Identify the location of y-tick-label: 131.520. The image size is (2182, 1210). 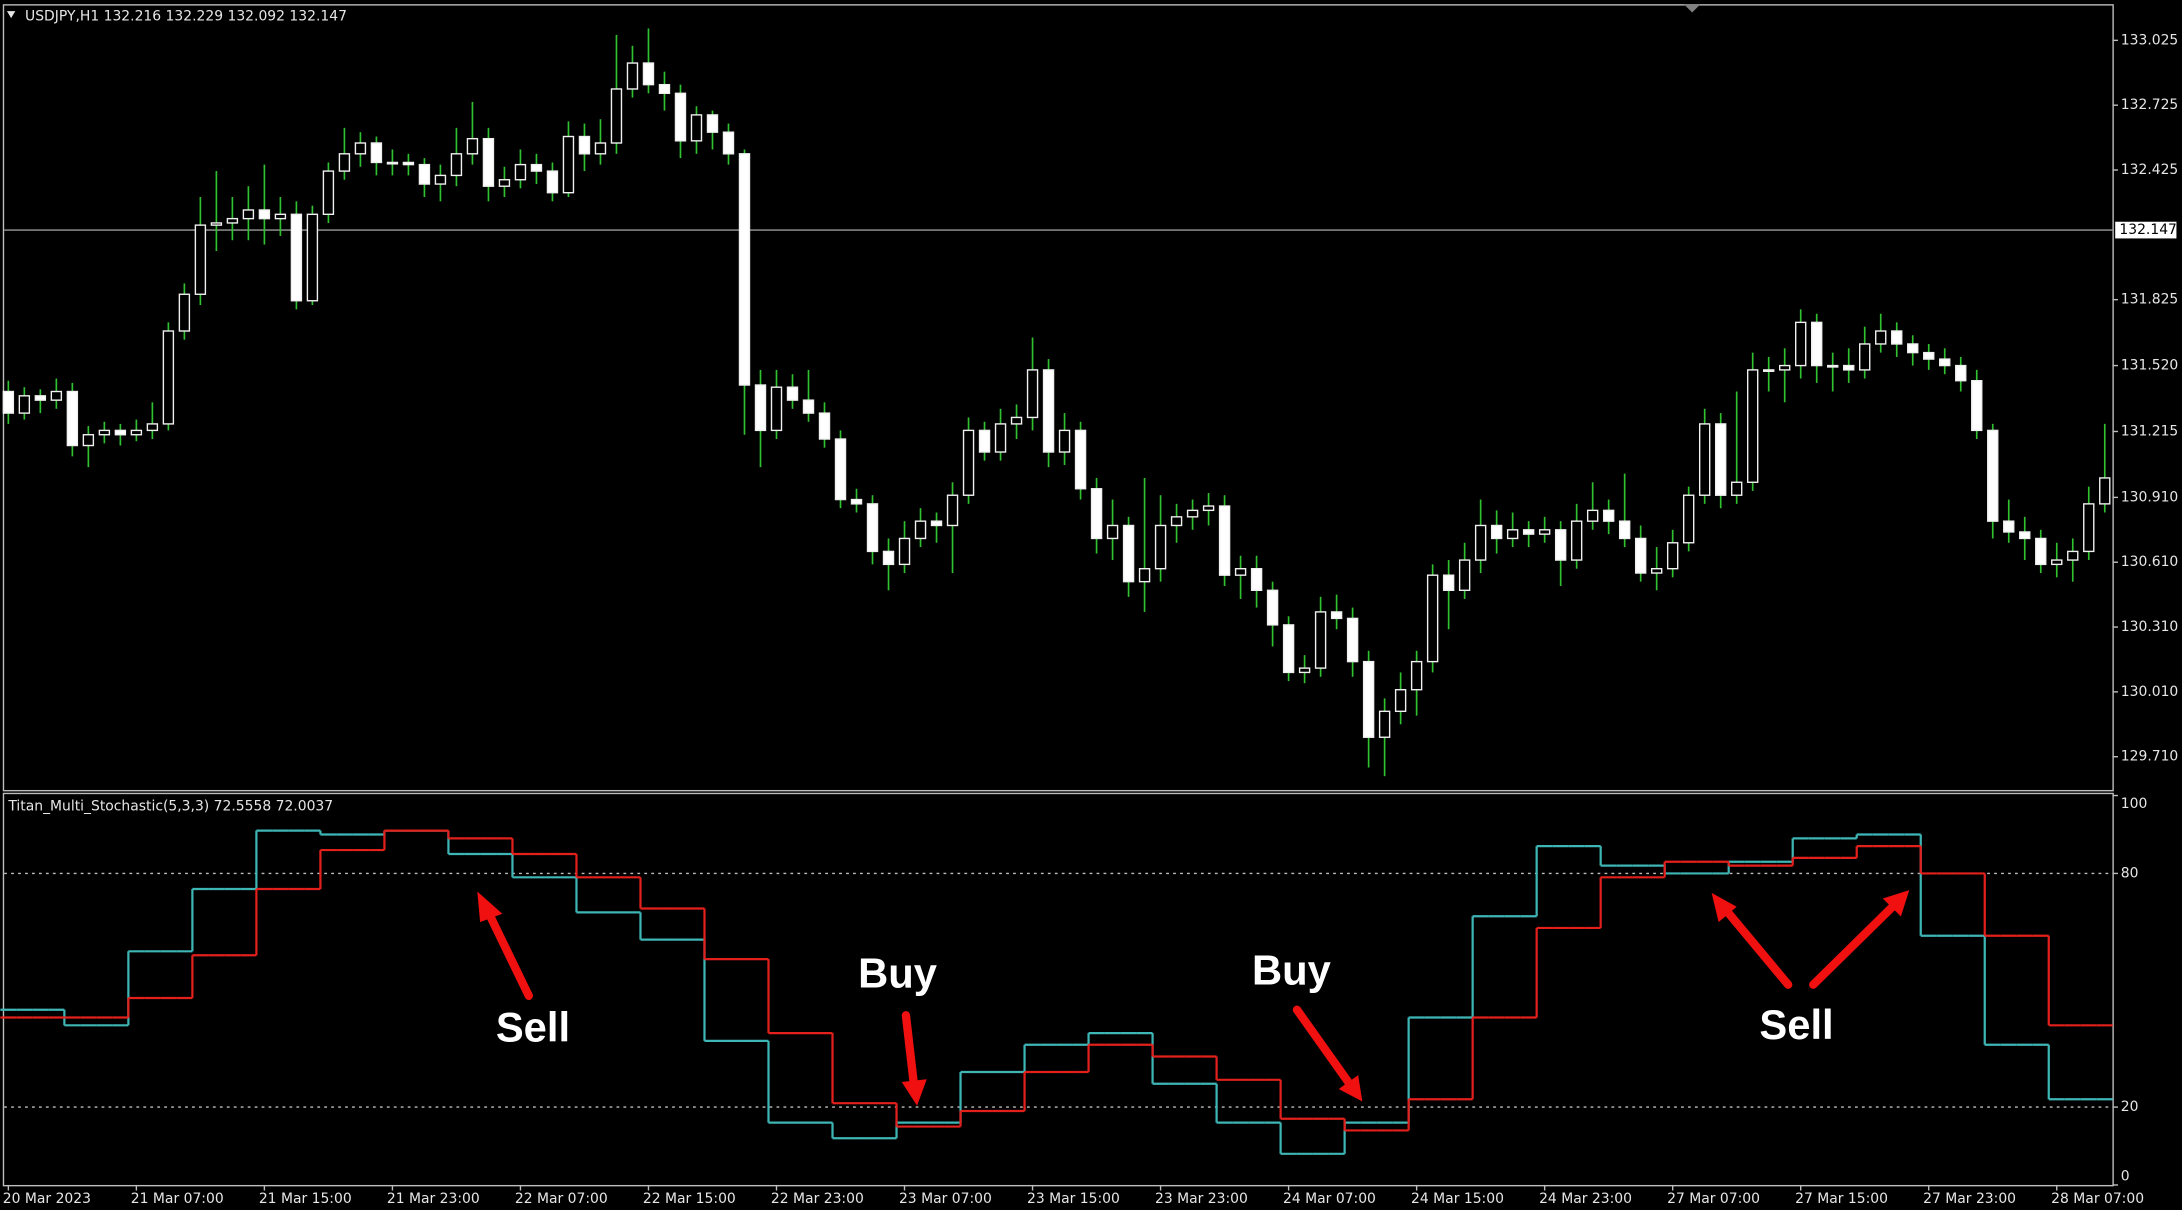
(2150, 366).